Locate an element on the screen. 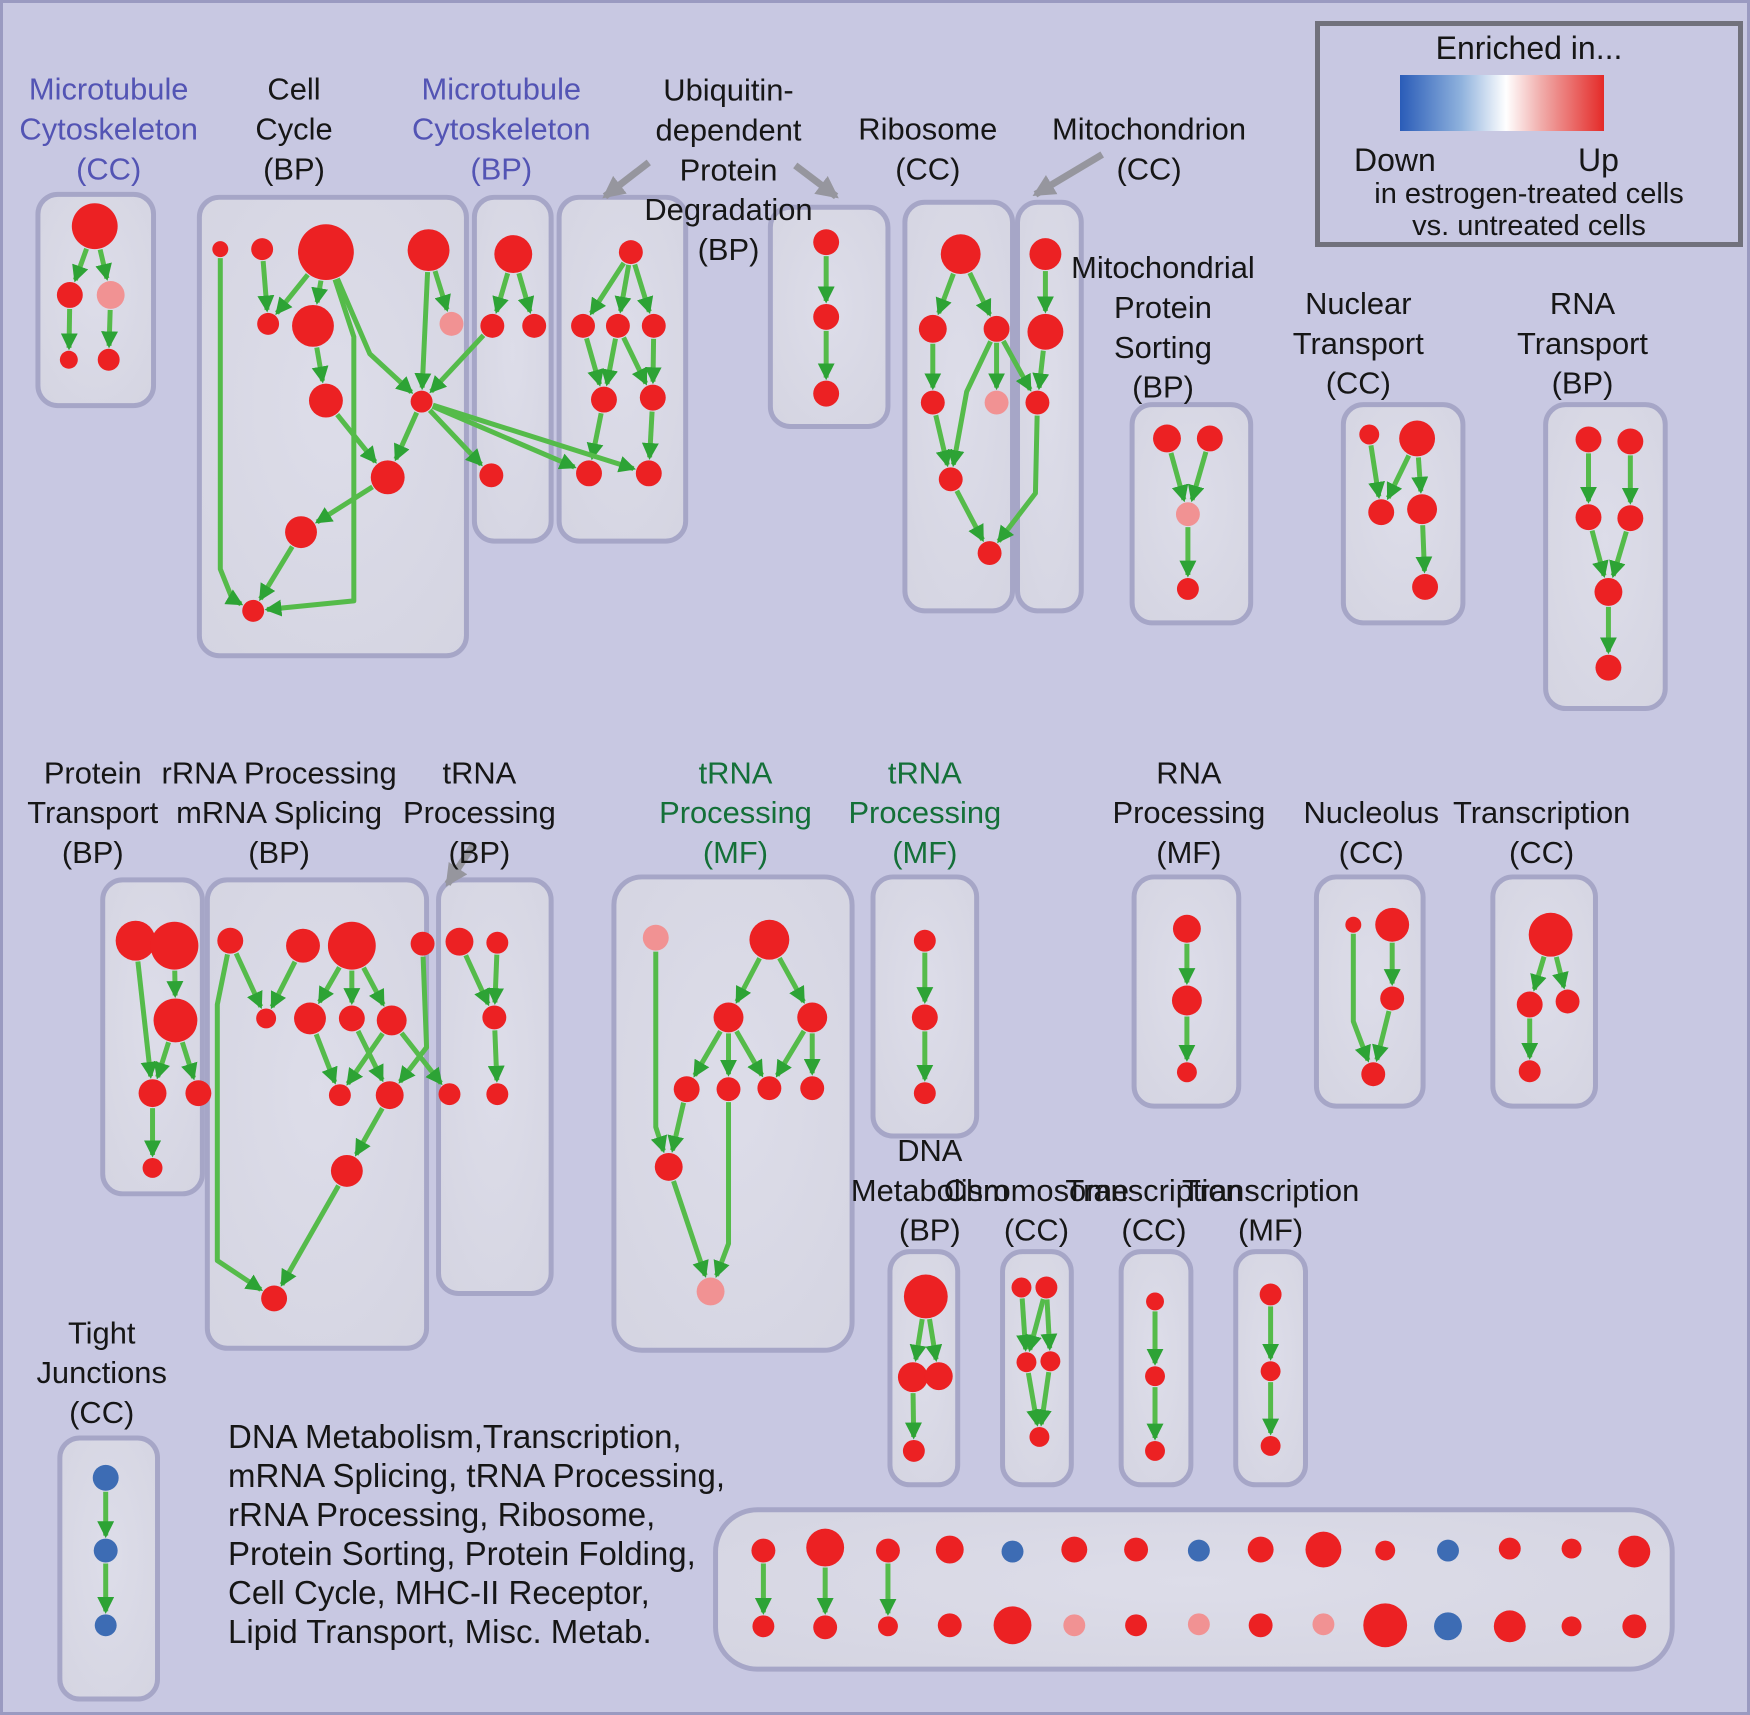  summary-line: DNA Metabolism,Transcription, is located at coordinates (455, 1436).